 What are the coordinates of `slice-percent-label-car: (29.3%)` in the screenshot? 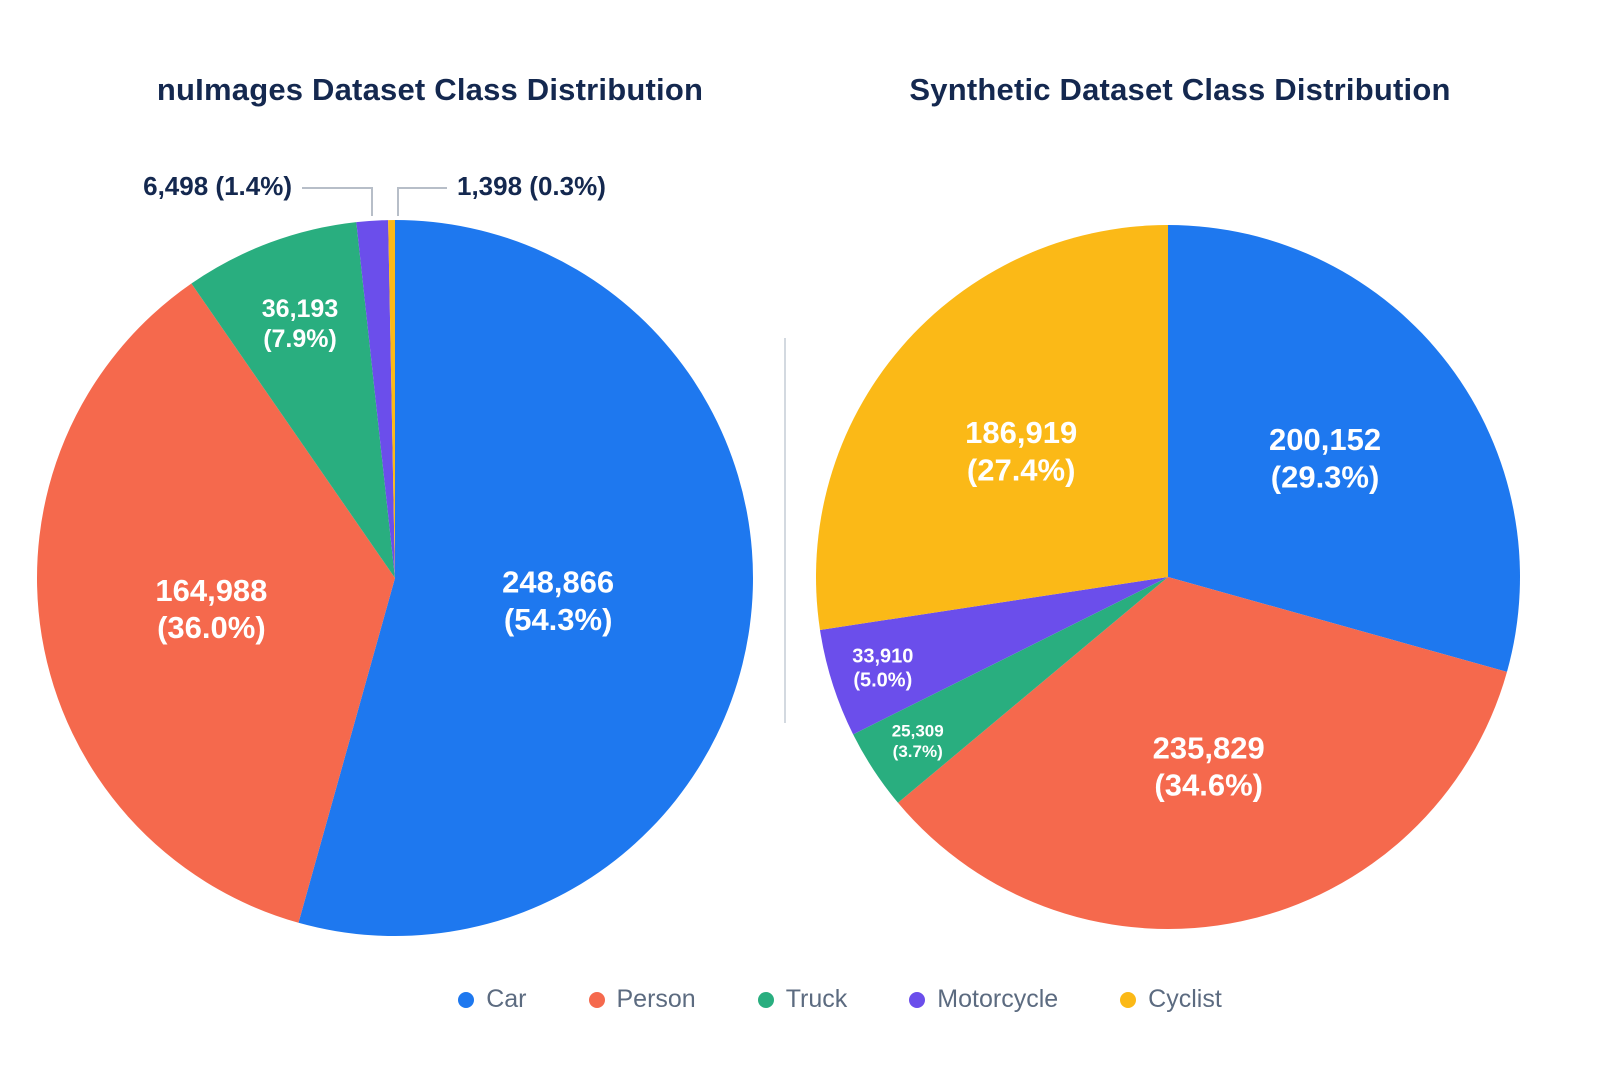 It's located at (1325, 476).